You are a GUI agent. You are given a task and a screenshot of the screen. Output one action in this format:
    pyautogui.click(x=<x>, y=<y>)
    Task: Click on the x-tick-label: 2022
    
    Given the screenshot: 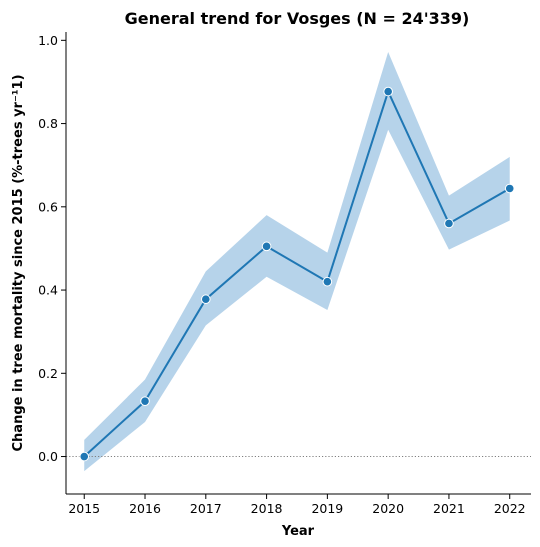 What is the action you would take?
    pyautogui.click(x=510, y=508)
    